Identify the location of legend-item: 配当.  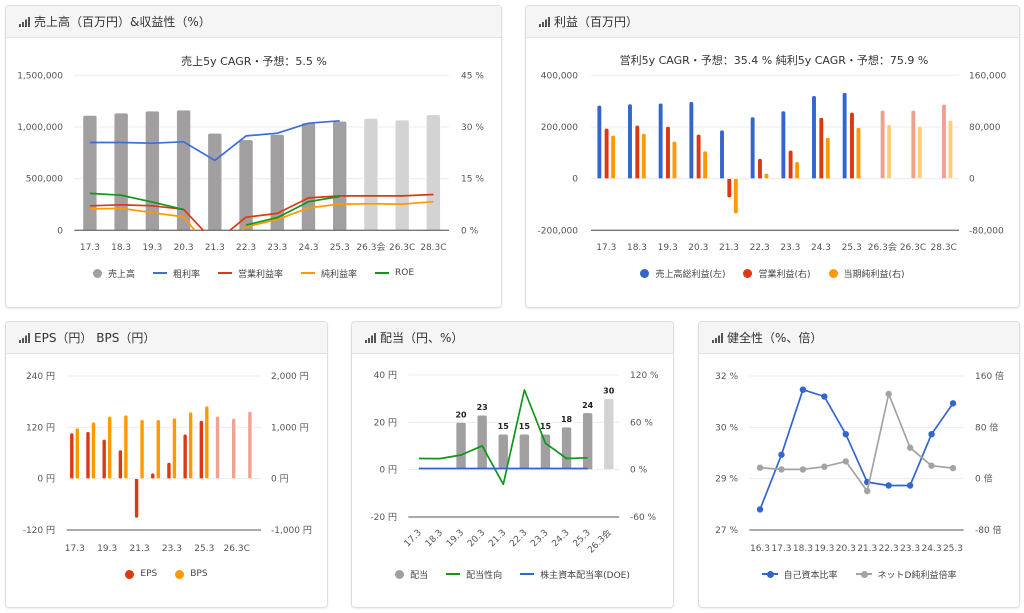
(411, 574).